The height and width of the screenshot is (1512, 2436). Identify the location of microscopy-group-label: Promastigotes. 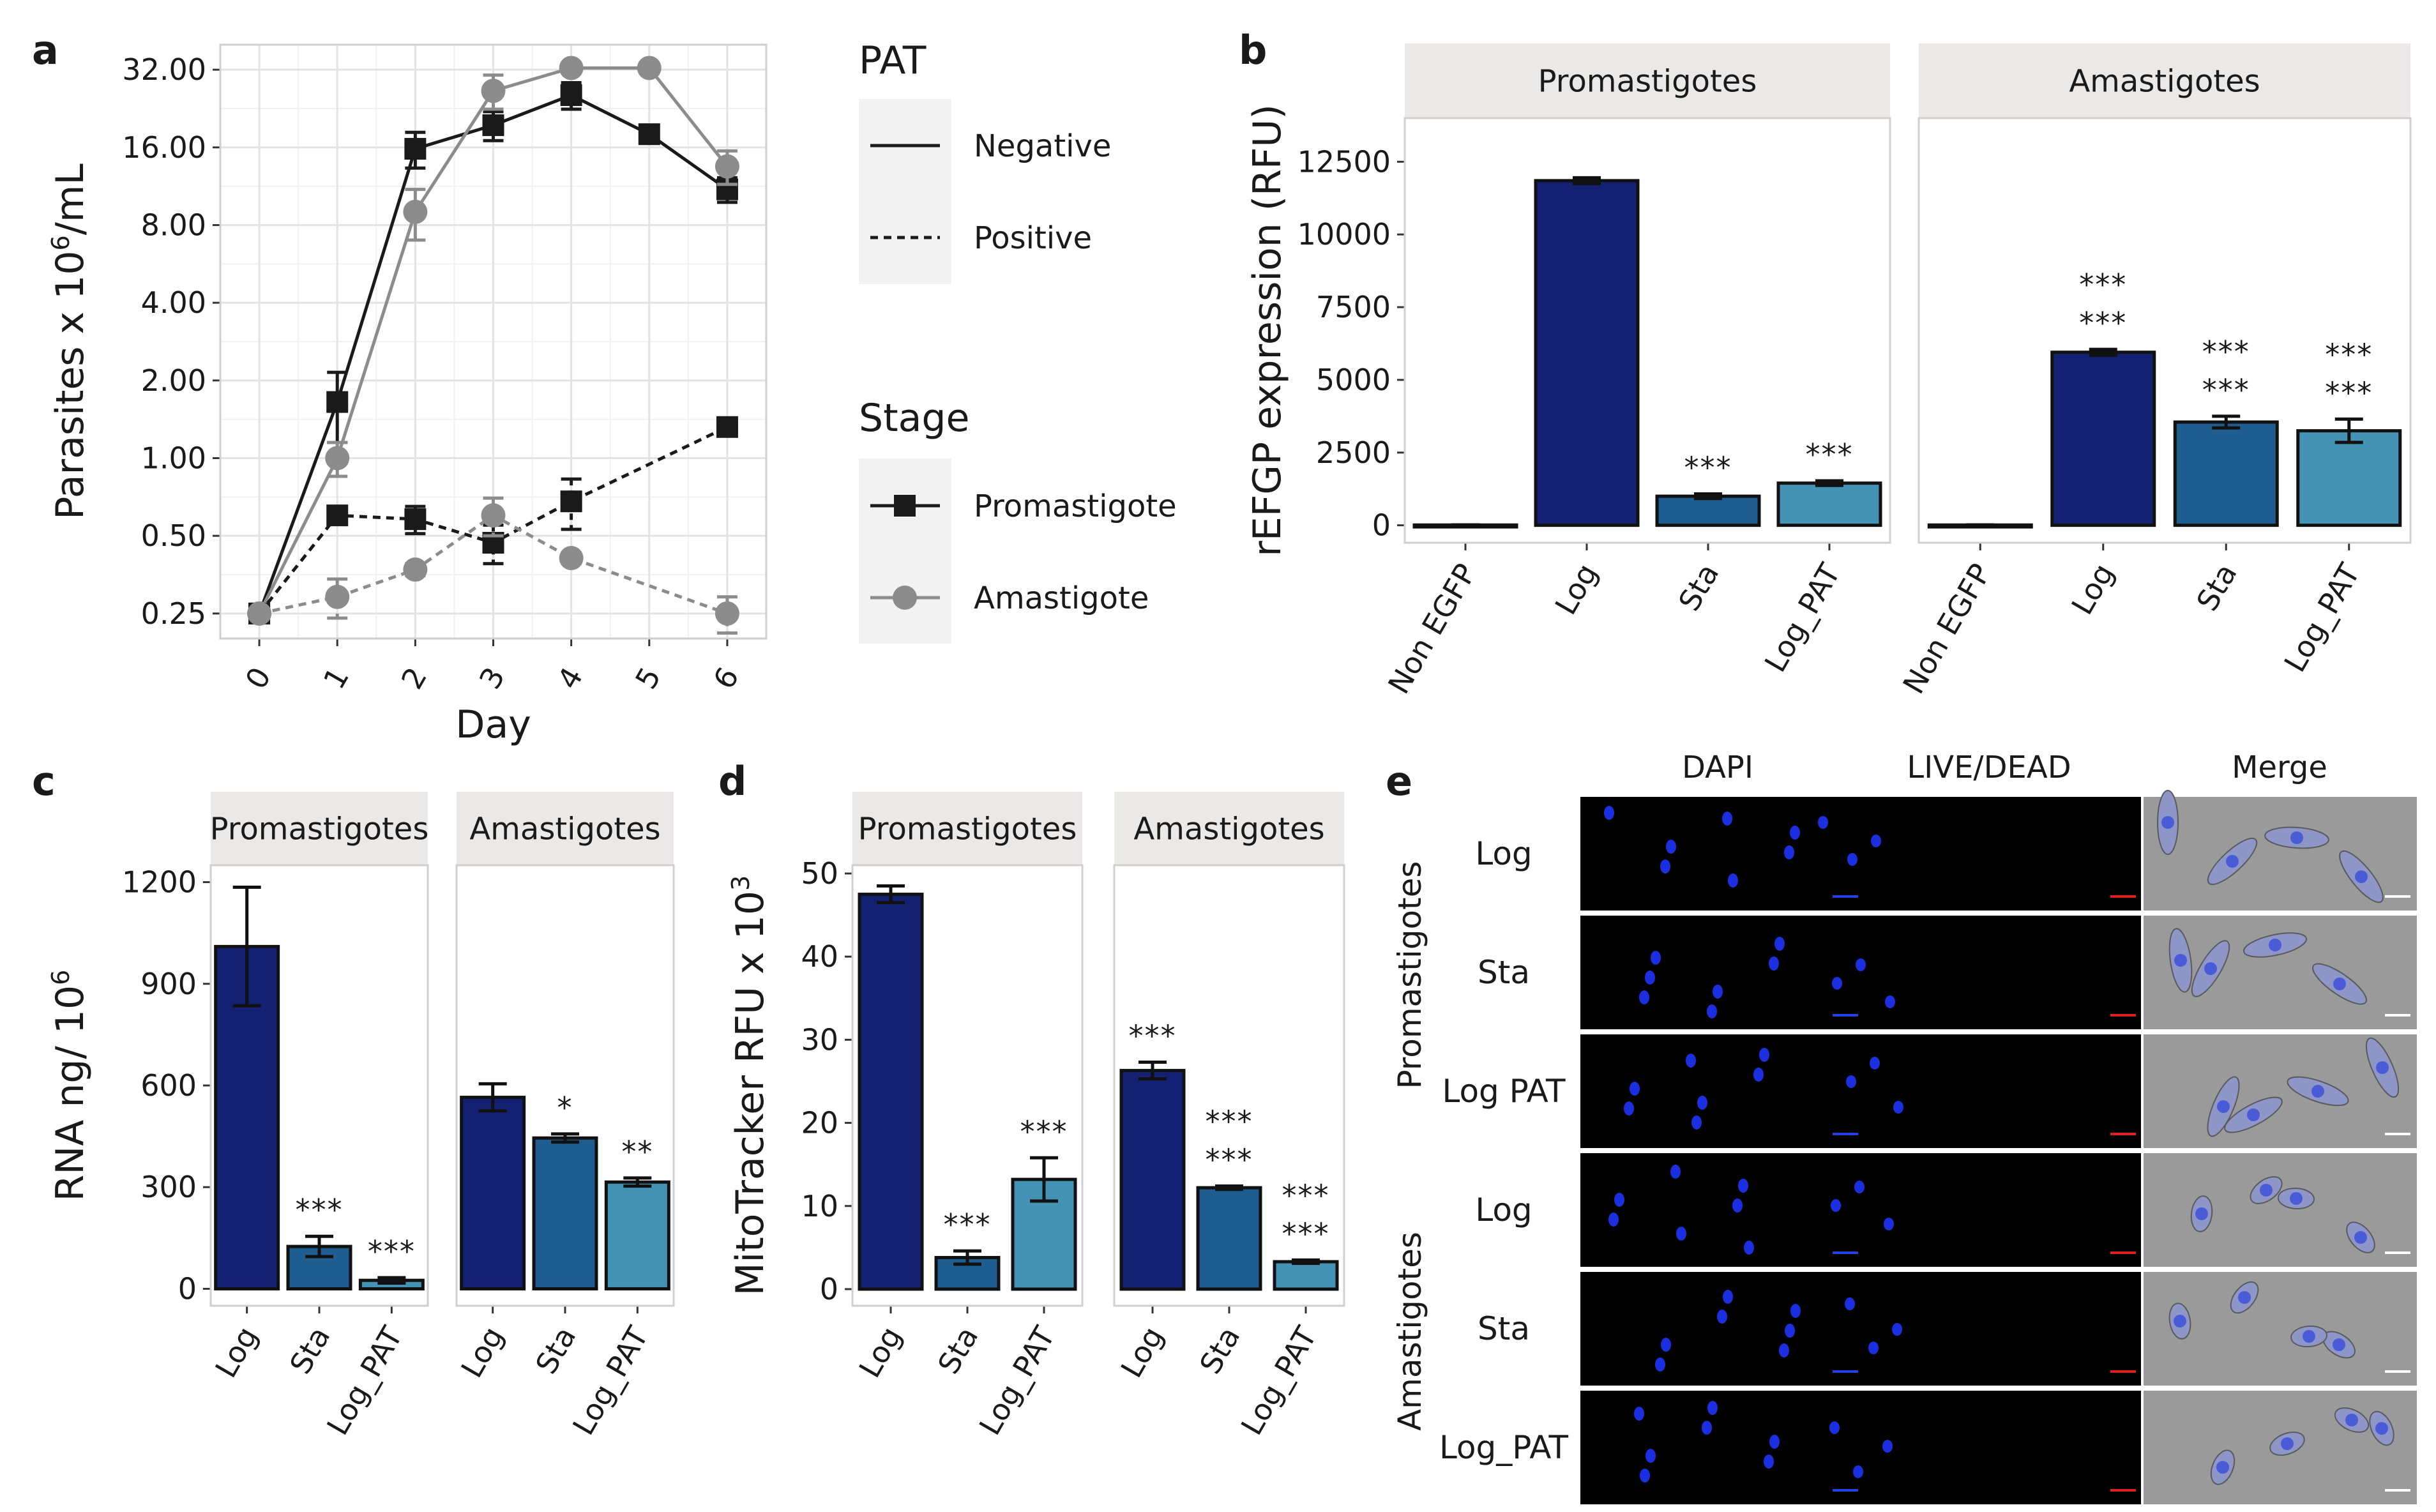
(1409, 975).